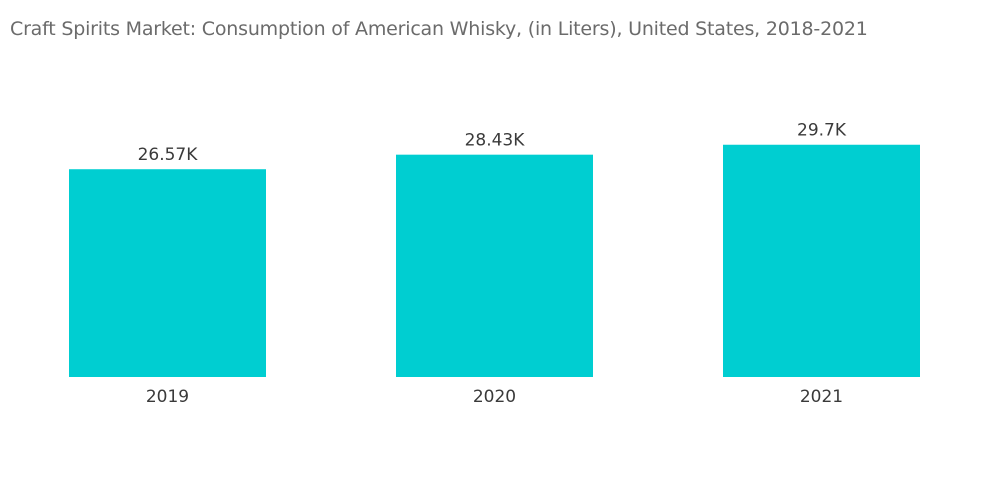  I want to click on data-label-2019: 26.57K, so click(168, 155).